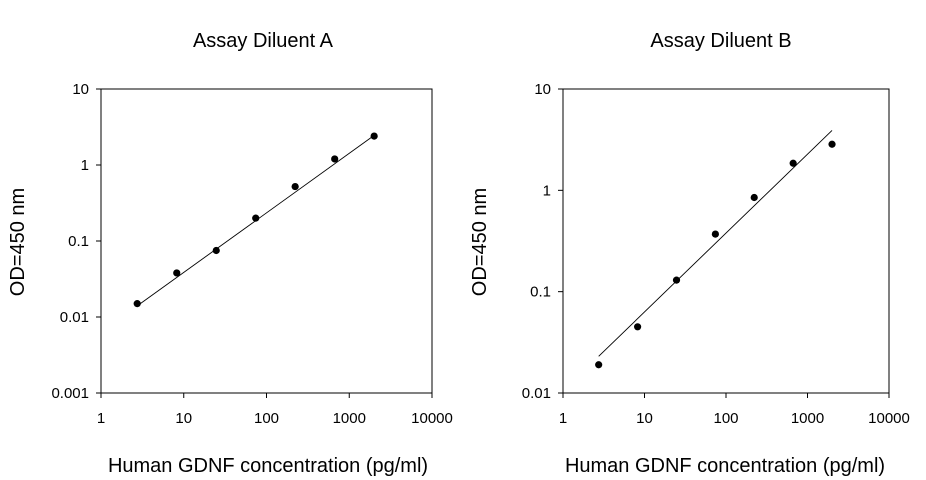  Describe the element at coordinates (807, 418) in the screenshot. I see `chart-b-x-tick-label: 1000` at that location.